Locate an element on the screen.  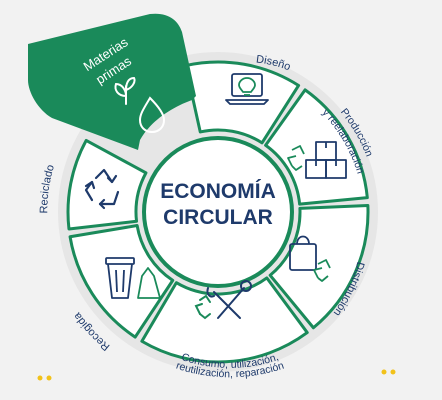
label-reciclado: Reciclado is located at coordinates (47, 188).